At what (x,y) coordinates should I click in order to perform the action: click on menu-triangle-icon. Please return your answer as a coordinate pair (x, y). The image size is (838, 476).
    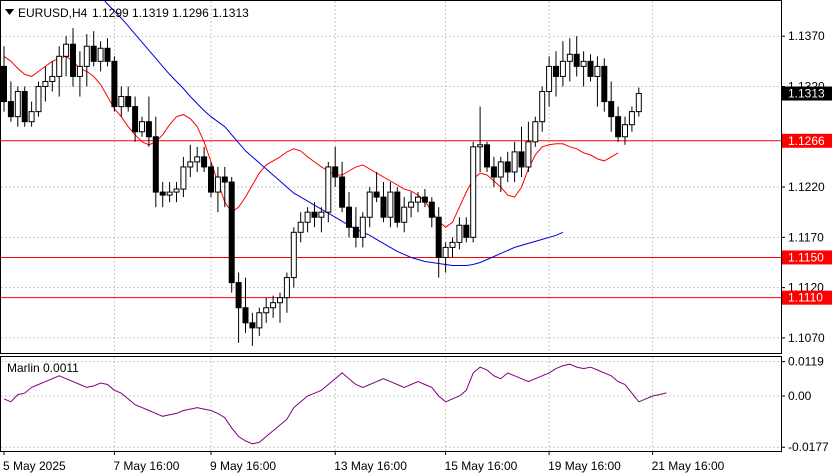
    Looking at the image, I should click on (9, 12).